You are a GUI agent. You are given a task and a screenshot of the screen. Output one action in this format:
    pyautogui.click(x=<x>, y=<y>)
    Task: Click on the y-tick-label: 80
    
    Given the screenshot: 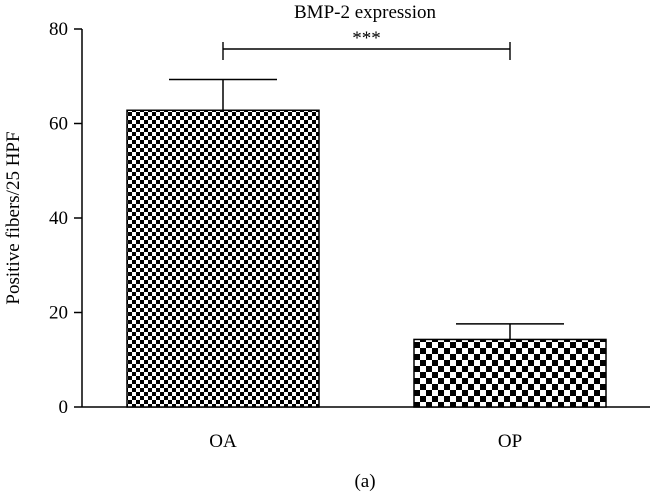 What is the action you would take?
    pyautogui.click(x=58, y=29)
    